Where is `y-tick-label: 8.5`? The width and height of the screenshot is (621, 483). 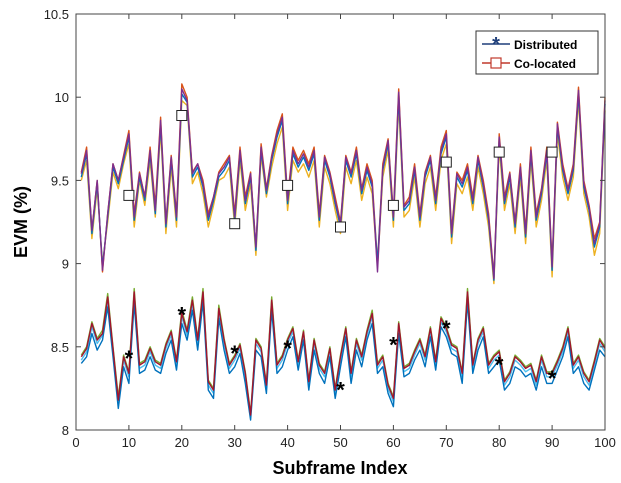
y-tick-label: 8.5 is located at coordinates (60, 347).